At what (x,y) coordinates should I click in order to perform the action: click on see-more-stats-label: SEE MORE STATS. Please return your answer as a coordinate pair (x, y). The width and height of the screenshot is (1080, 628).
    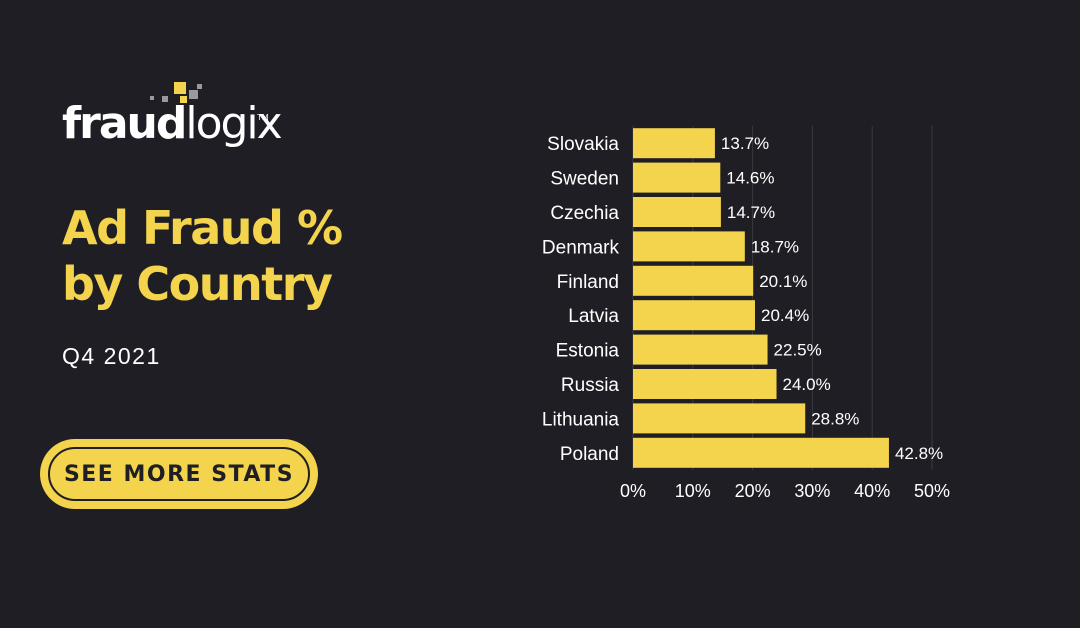
    Looking at the image, I should click on (179, 474).